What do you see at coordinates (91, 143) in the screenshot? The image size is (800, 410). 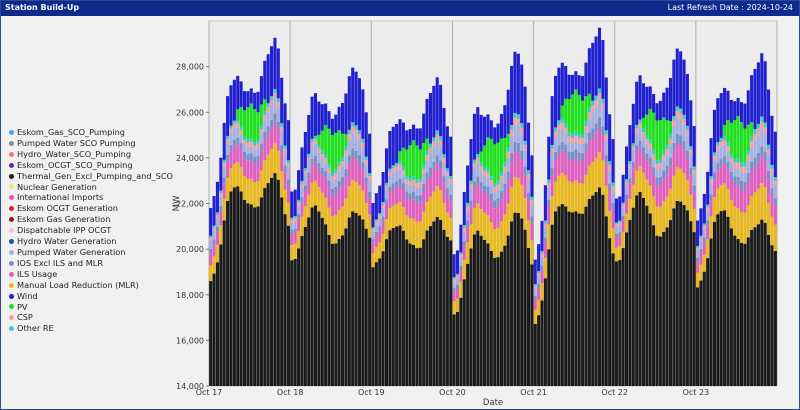 I see `legend-item: Pumped Water SCO Pumping` at bounding box center [91, 143].